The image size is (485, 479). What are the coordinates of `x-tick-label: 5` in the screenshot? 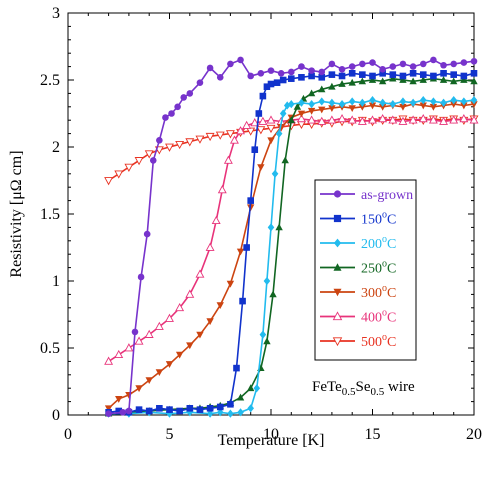 It's located at (170, 434).